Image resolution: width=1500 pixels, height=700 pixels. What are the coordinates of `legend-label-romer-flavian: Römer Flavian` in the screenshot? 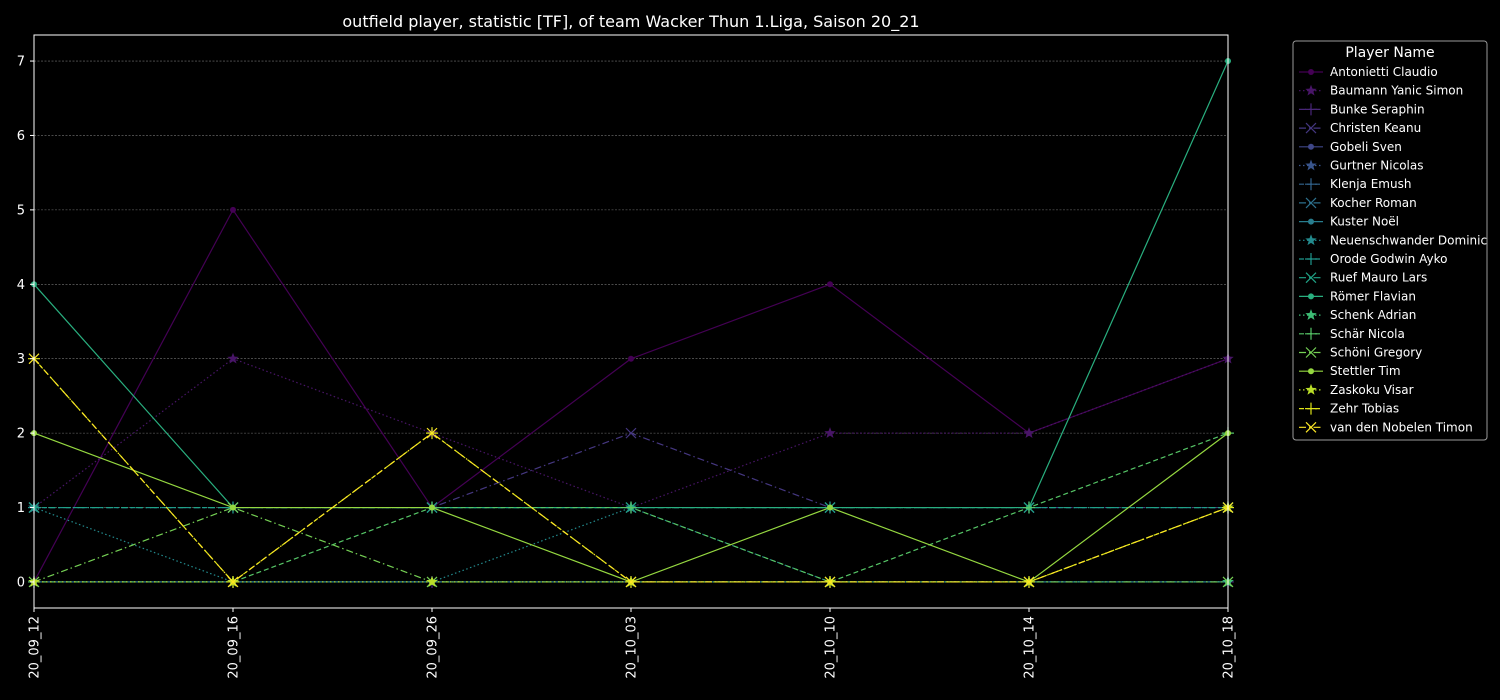 It's located at (1373, 296).